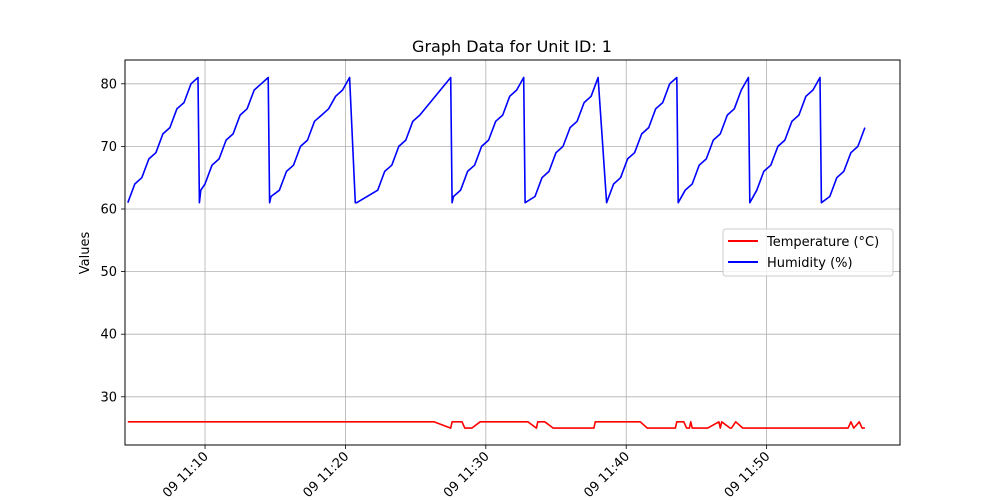 Image resolution: width=1000 pixels, height=500 pixels. I want to click on legend-box, so click(808, 252).